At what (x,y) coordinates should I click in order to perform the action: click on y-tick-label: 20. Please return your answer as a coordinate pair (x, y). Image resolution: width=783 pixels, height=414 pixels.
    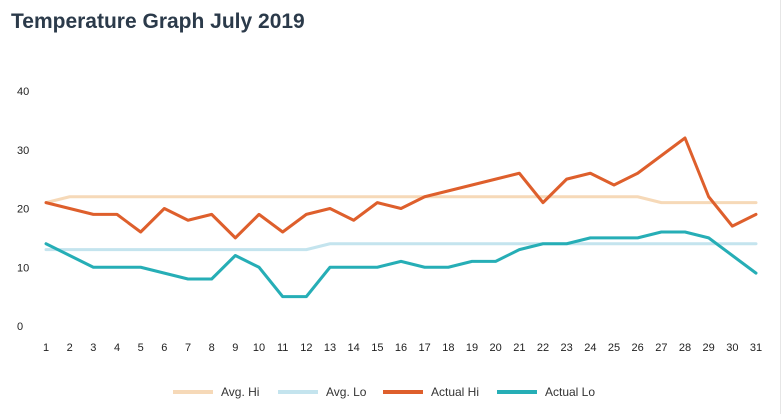
    Looking at the image, I should click on (23, 210).